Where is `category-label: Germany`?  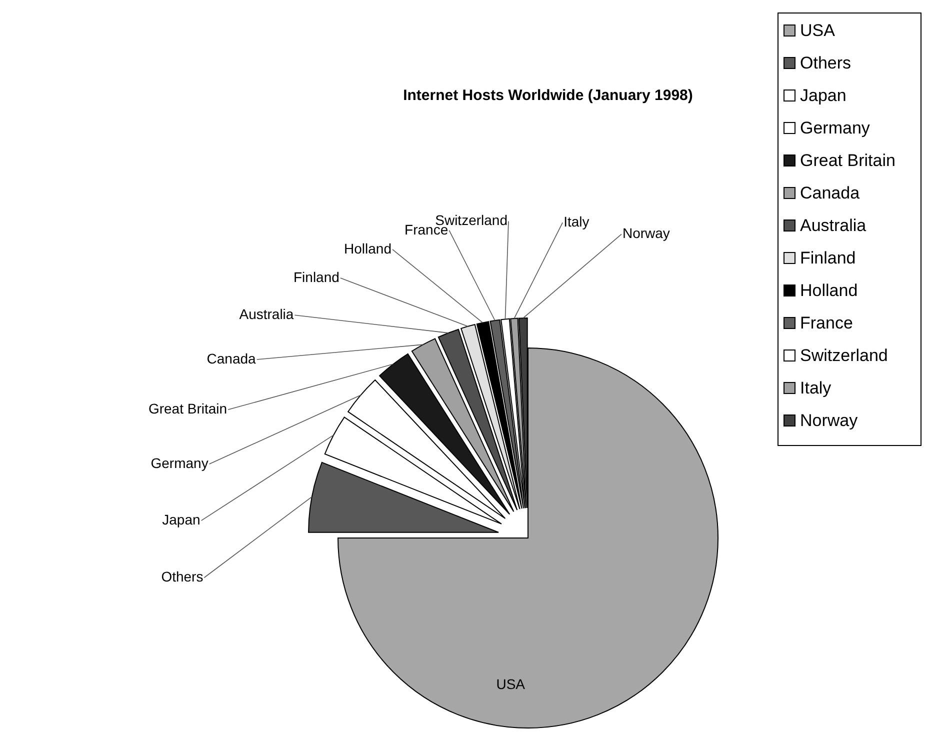
category-label: Germany is located at coordinates (179, 462).